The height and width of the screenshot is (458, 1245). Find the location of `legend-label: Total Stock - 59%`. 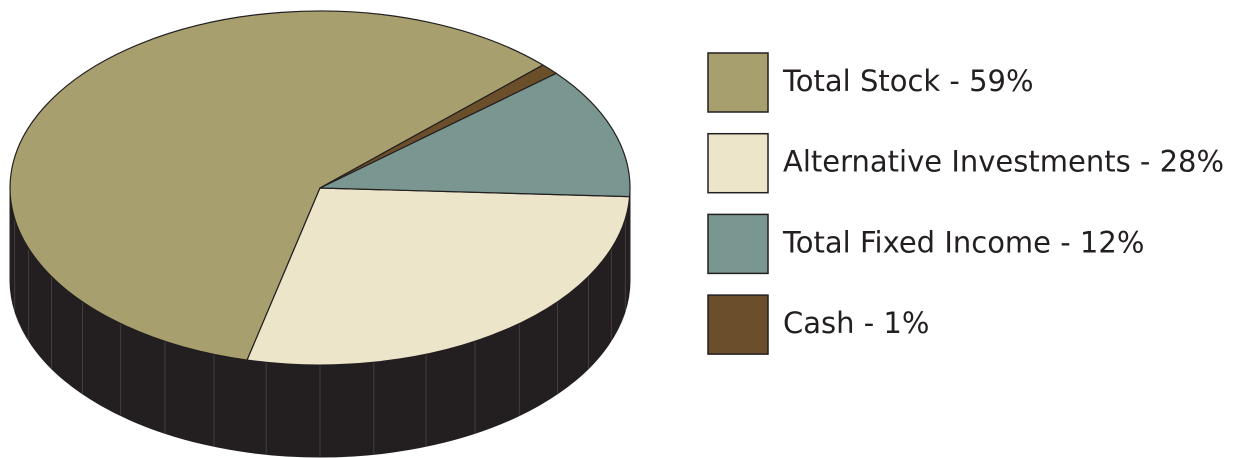

legend-label: Total Stock - 59% is located at coordinates (908, 81).